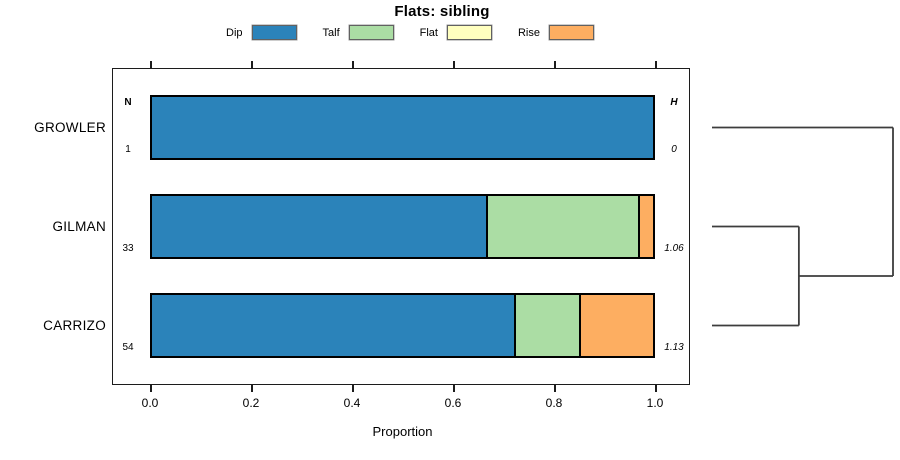 Image resolution: width=900 pixels, height=460 pixels. What do you see at coordinates (571, 32) in the screenshot?
I see `legend-swatch-rise` at bounding box center [571, 32].